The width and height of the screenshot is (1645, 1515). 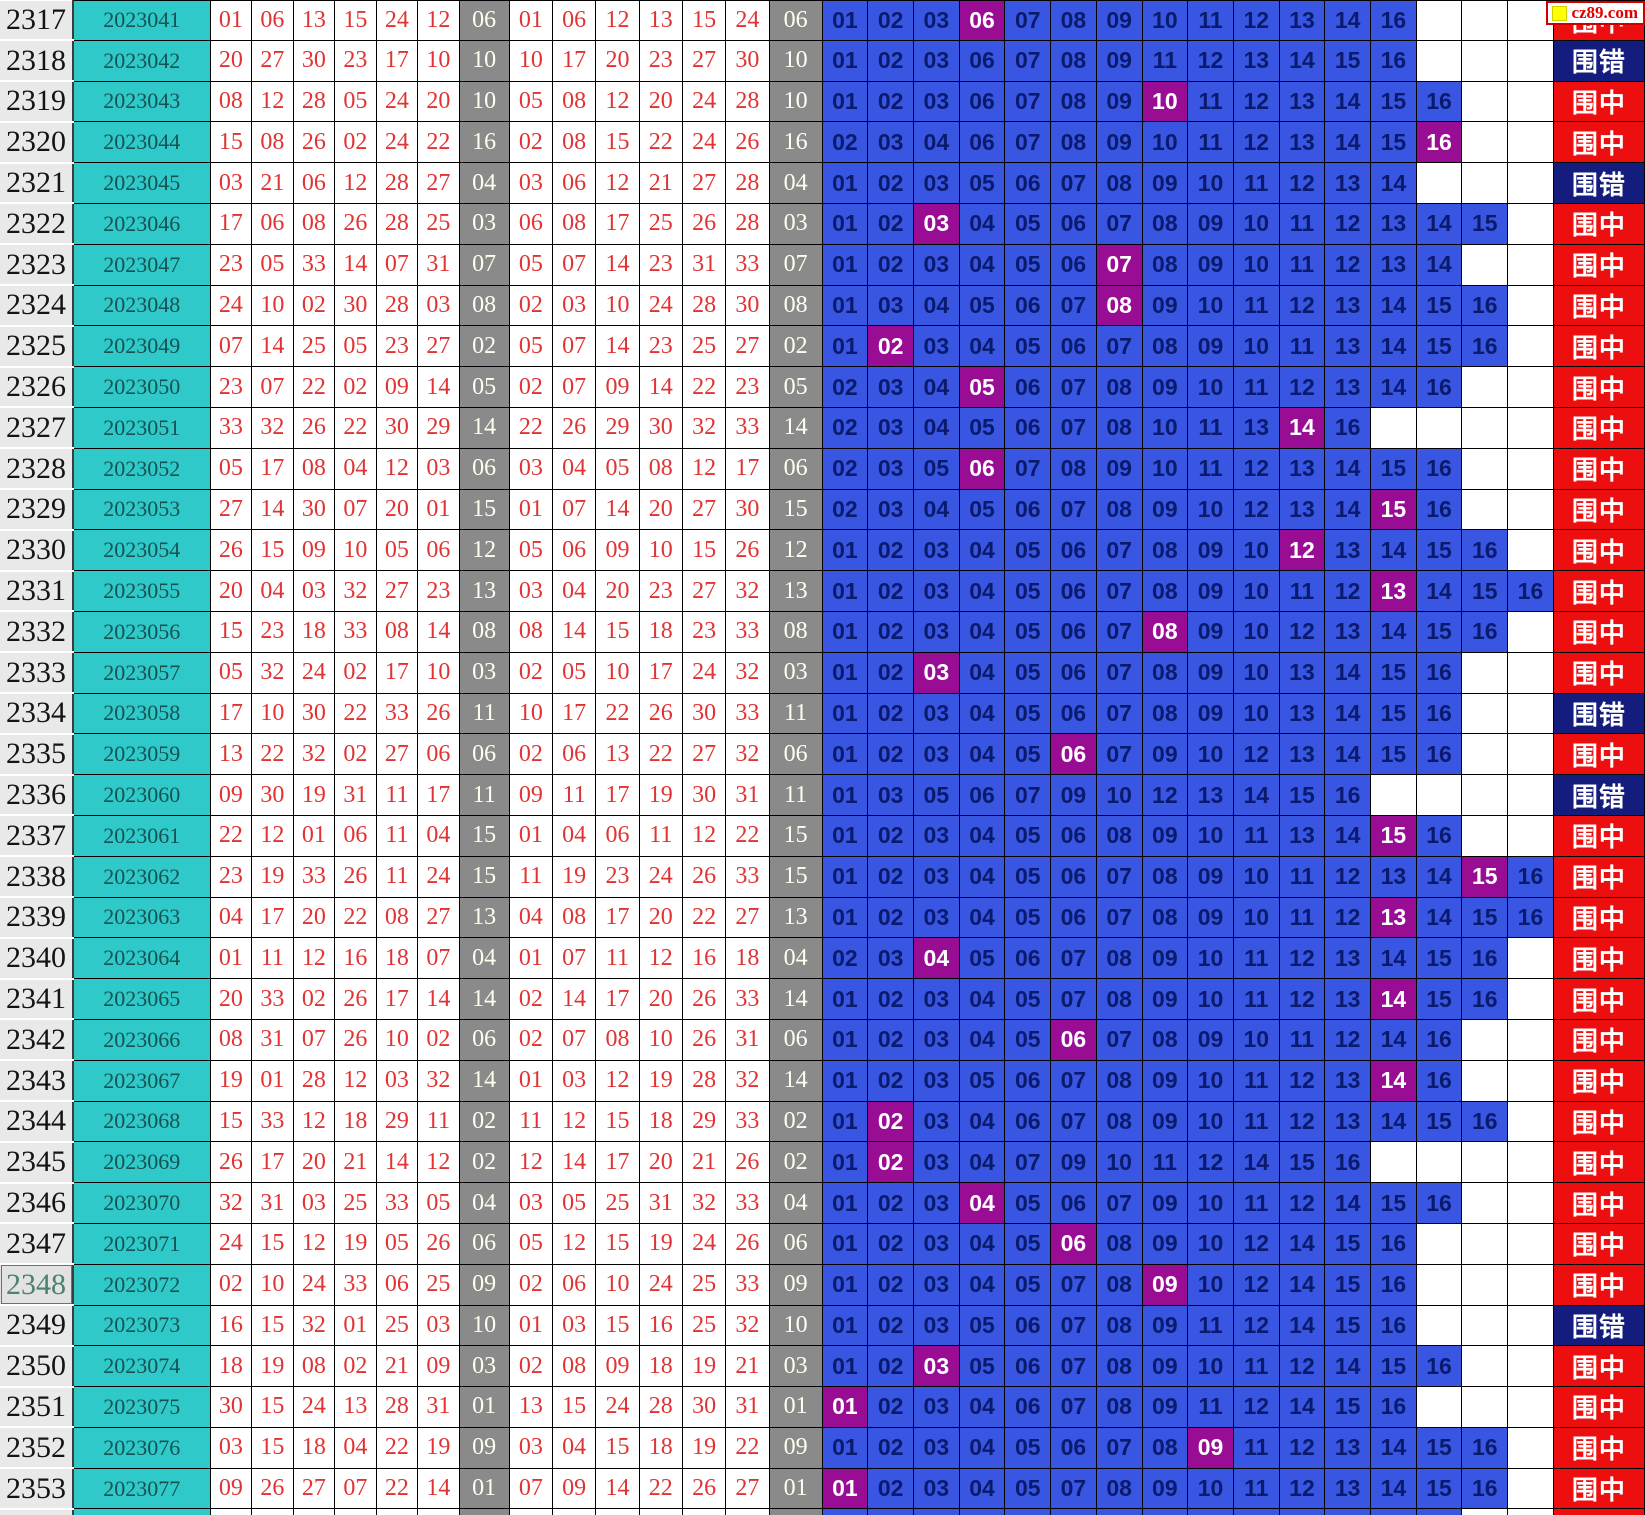 What do you see at coordinates (660, 591) in the screenshot?
I see `sorted-number-cell: 23` at bounding box center [660, 591].